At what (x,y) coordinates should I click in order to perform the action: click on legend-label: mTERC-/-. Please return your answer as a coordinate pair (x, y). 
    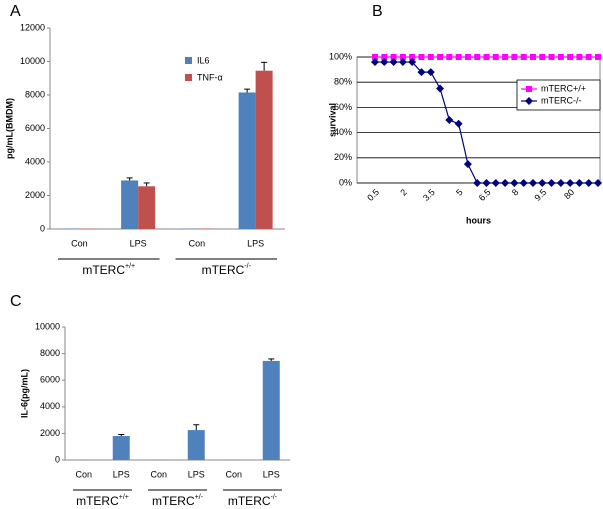
    Looking at the image, I should click on (561, 100).